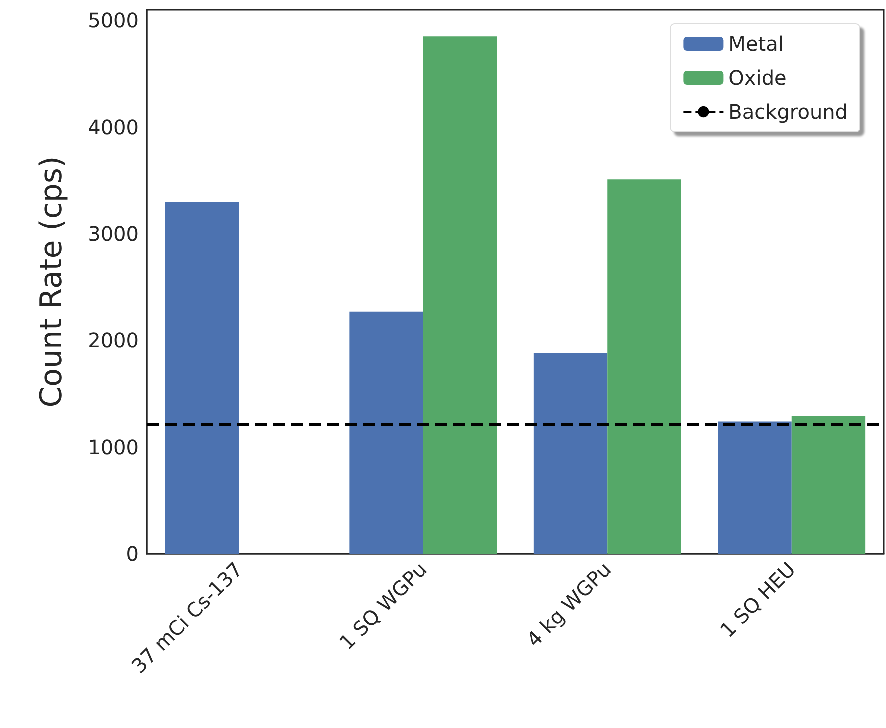 The width and height of the screenshot is (886, 728). What do you see at coordinates (113, 234) in the screenshot?
I see `y-tick-label: 3000` at bounding box center [113, 234].